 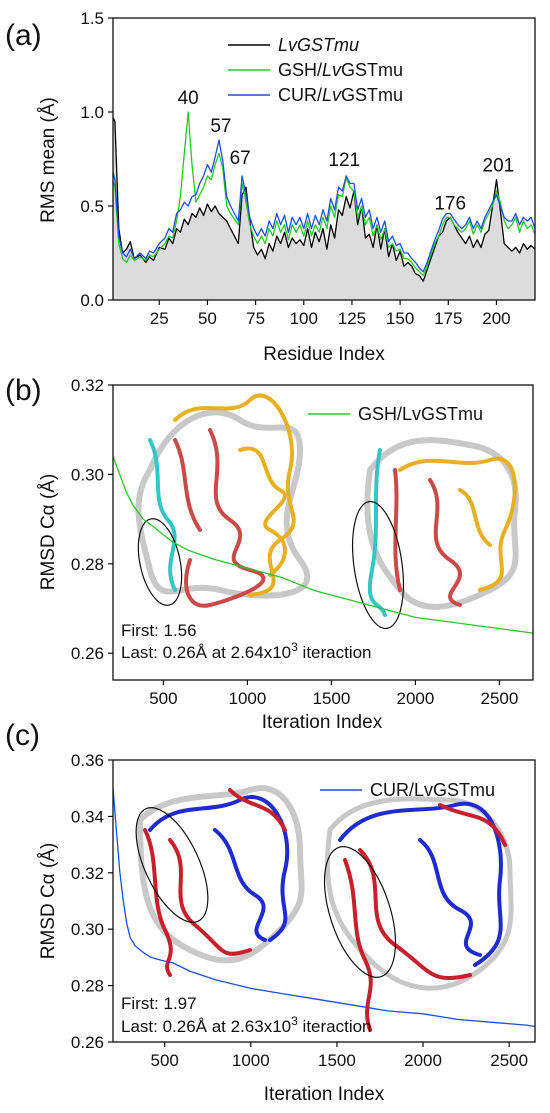 I want to click on x-axis-title-b: Iteration Index, so click(x=322, y=722).